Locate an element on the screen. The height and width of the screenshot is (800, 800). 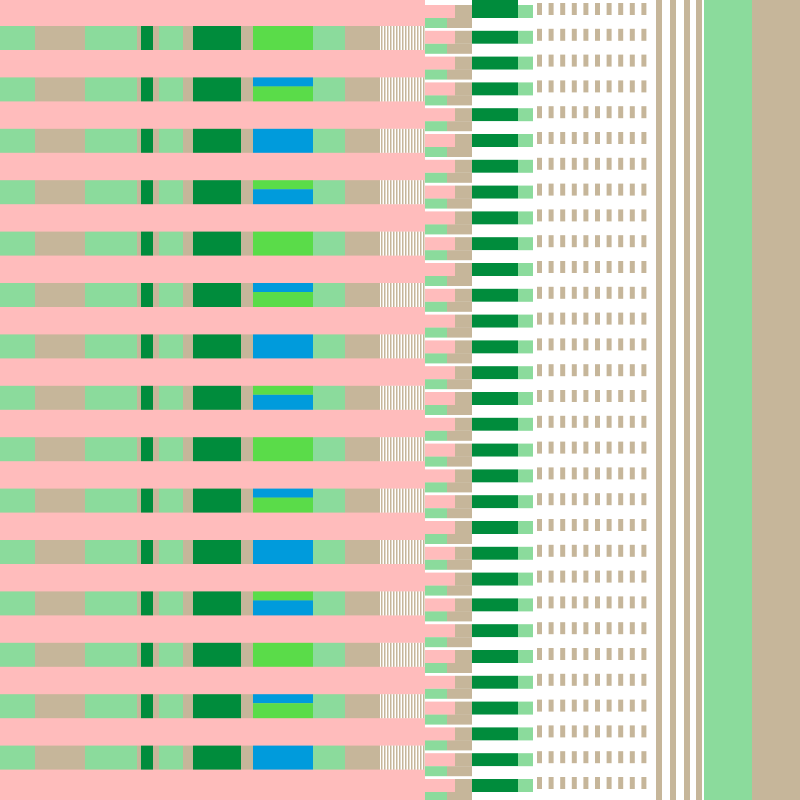
comb-gap is located at coordinates (495, 302).